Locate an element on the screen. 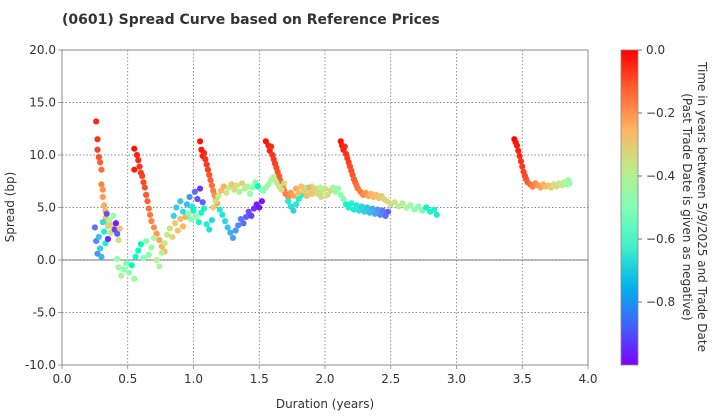 This screenshot has height=420, width=720. y-tick-label: 0.0 is located at coordinates (46, 260).